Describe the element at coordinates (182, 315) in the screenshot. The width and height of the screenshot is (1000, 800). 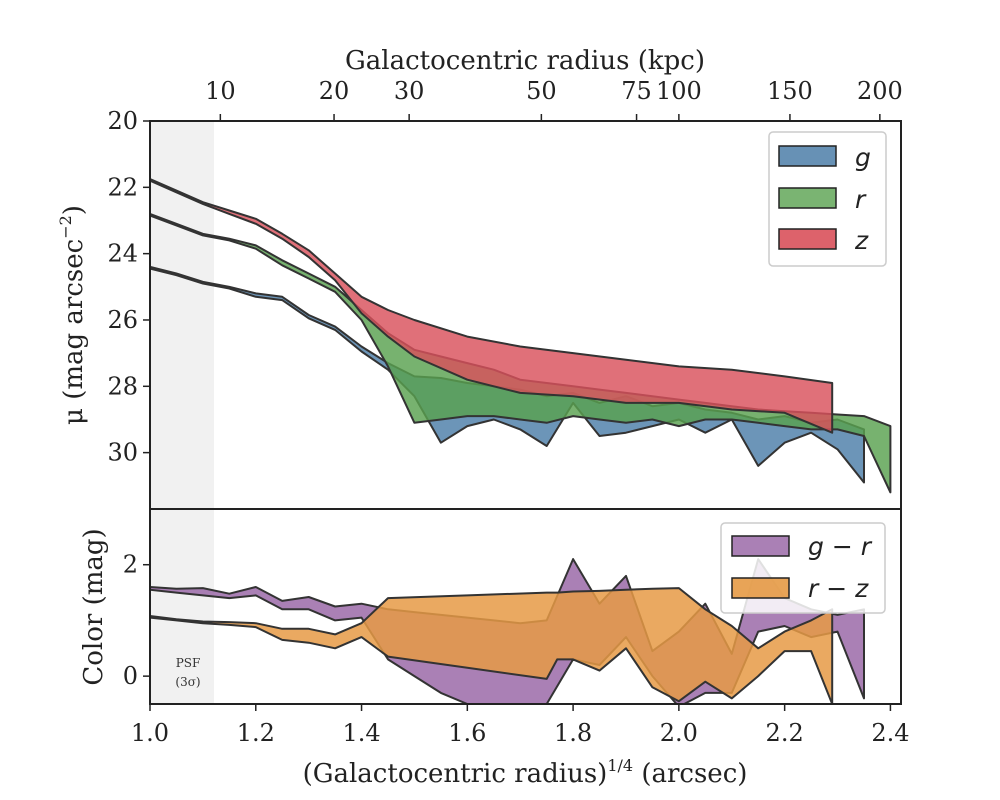
I see `psf-region-top` at that location.